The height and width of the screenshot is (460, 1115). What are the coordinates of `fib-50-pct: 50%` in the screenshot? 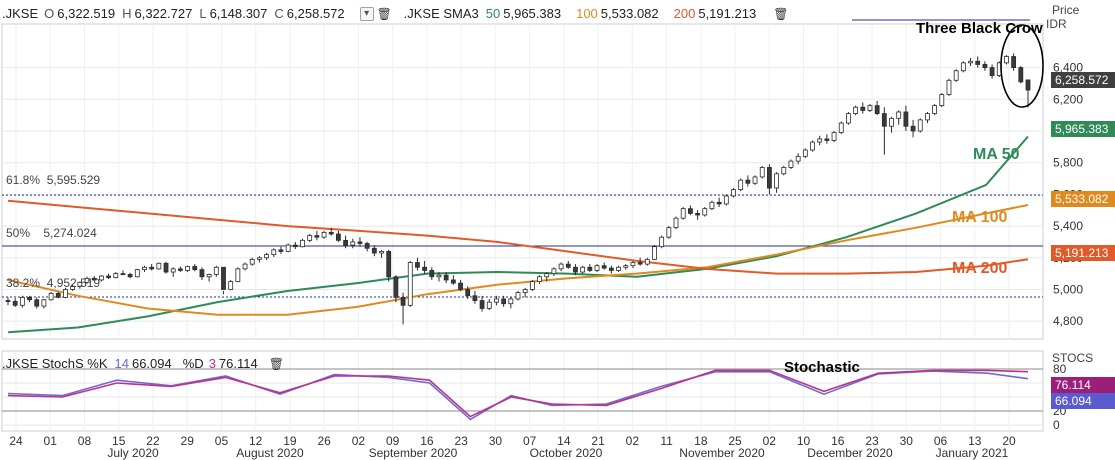 It's located at (18, 233).